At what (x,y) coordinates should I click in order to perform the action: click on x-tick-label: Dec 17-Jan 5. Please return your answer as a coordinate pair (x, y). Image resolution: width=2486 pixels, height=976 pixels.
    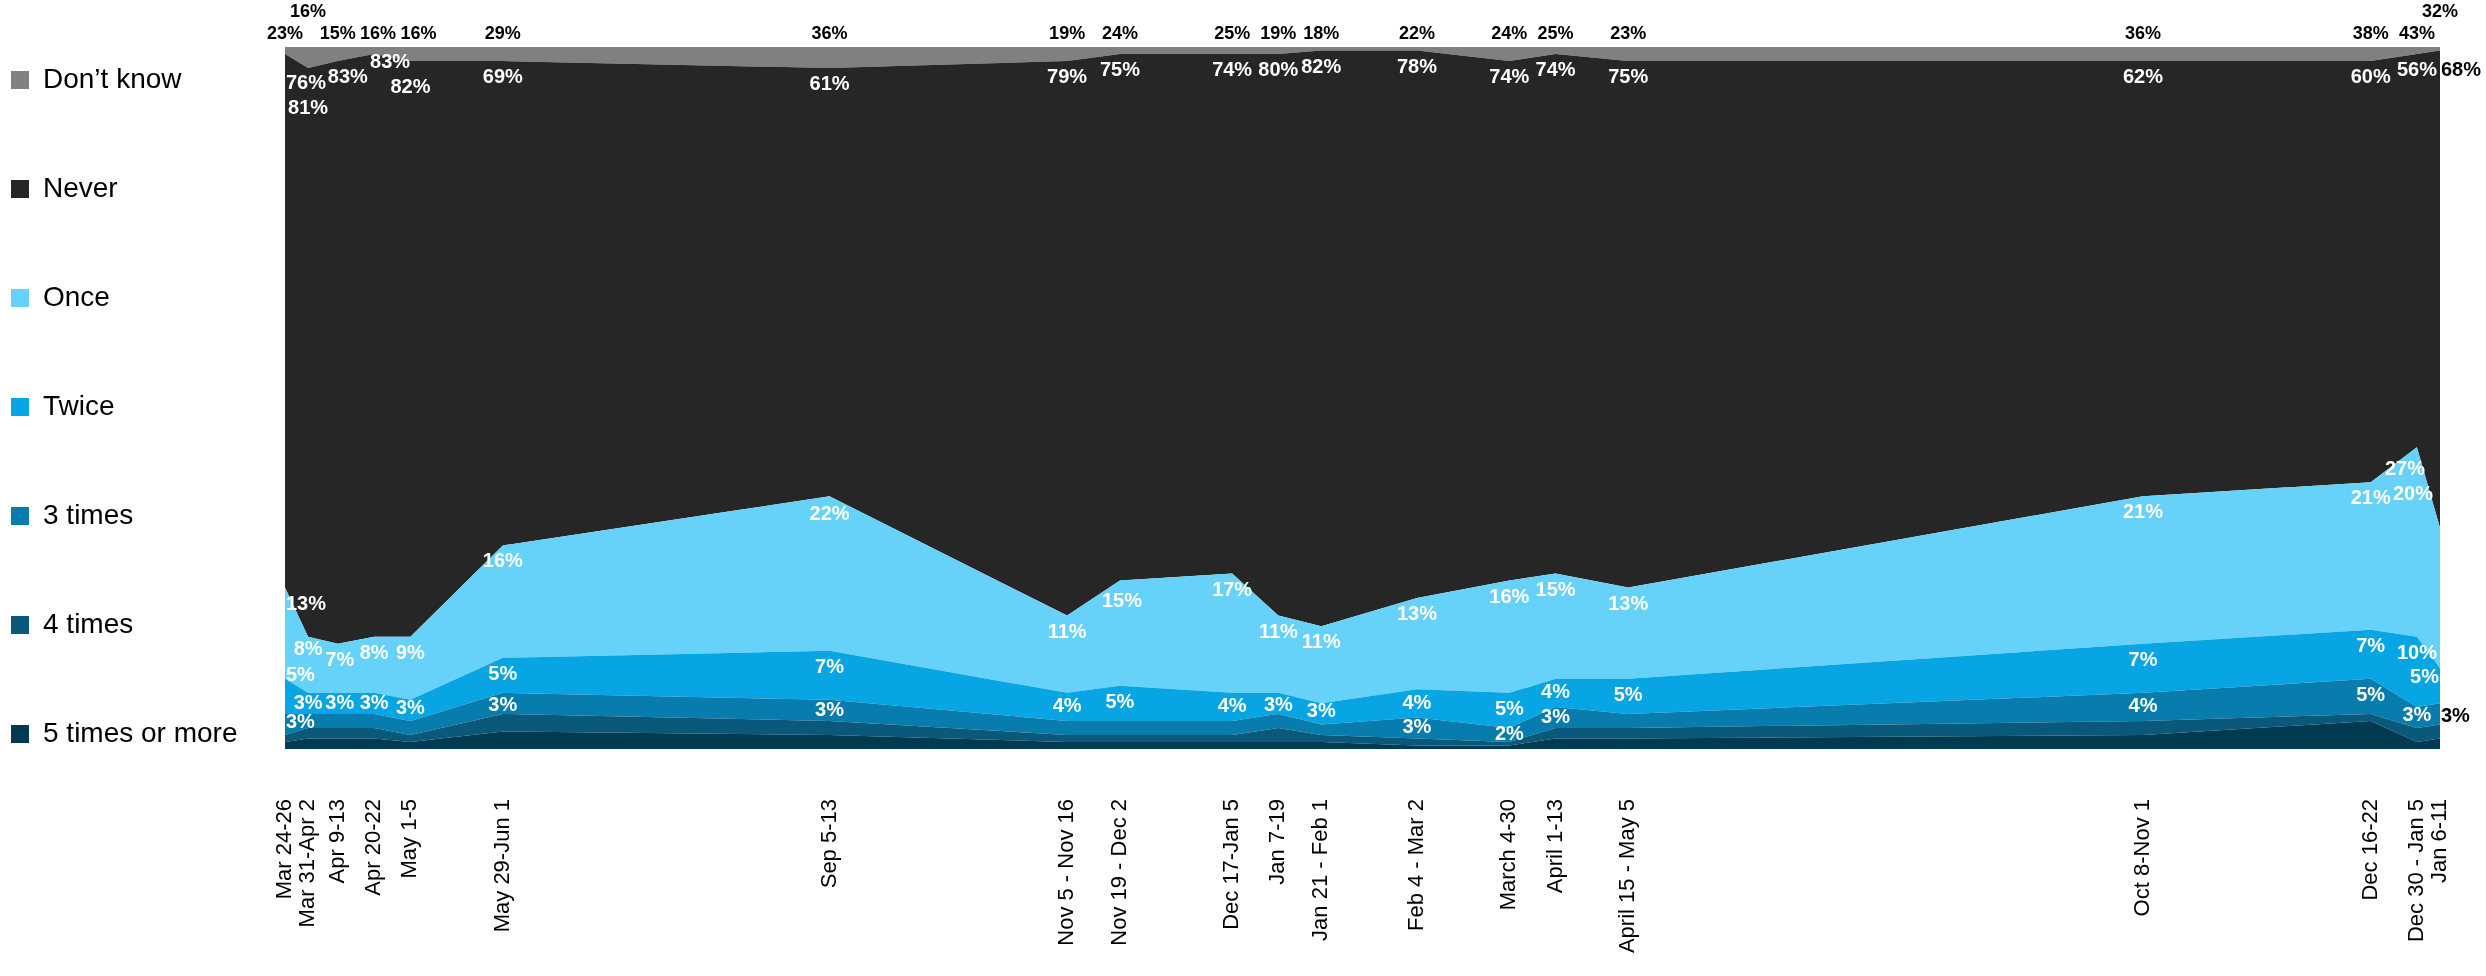
    Looking at the image, I should click on (1231, 864).